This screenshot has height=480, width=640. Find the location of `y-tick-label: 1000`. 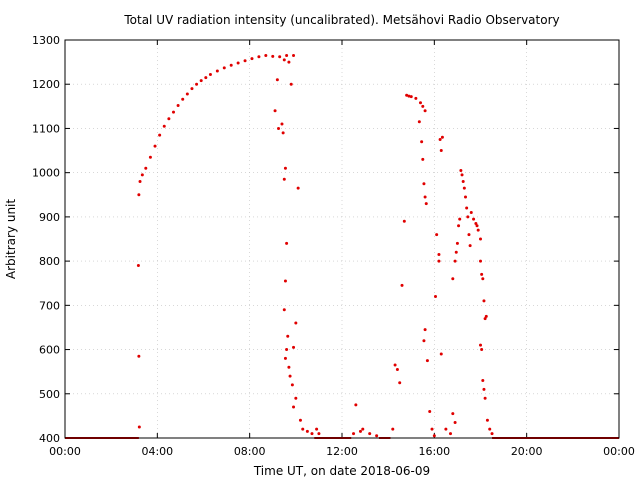

y-tick-label: 1000 is located at coordinates (46, 173).